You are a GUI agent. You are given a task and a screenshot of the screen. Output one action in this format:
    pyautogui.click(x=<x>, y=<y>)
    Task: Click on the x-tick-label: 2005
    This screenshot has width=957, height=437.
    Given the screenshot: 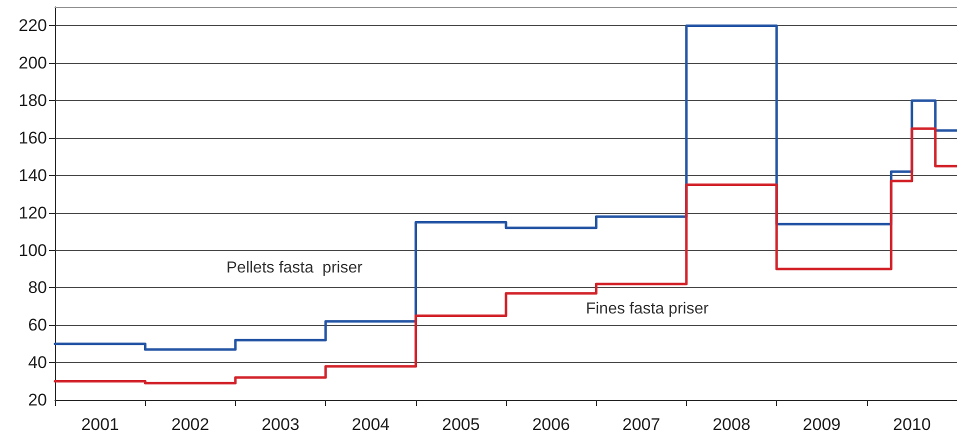 What is the action you would take?
    pyautogui.click(x=461, y=424)
    